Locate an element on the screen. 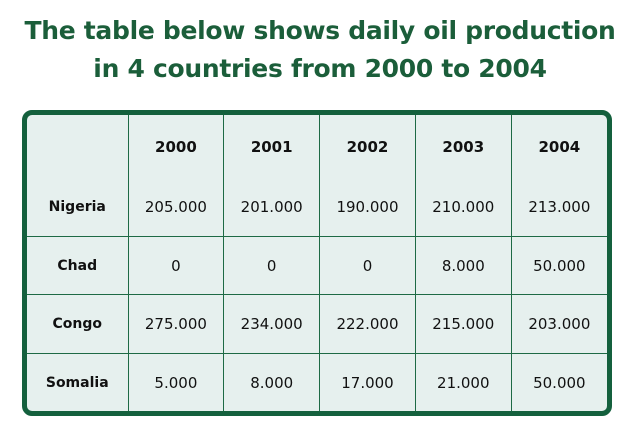  title-line-2: in 4 countries from 2000 to 2004 is located at coordinates (320, 68).